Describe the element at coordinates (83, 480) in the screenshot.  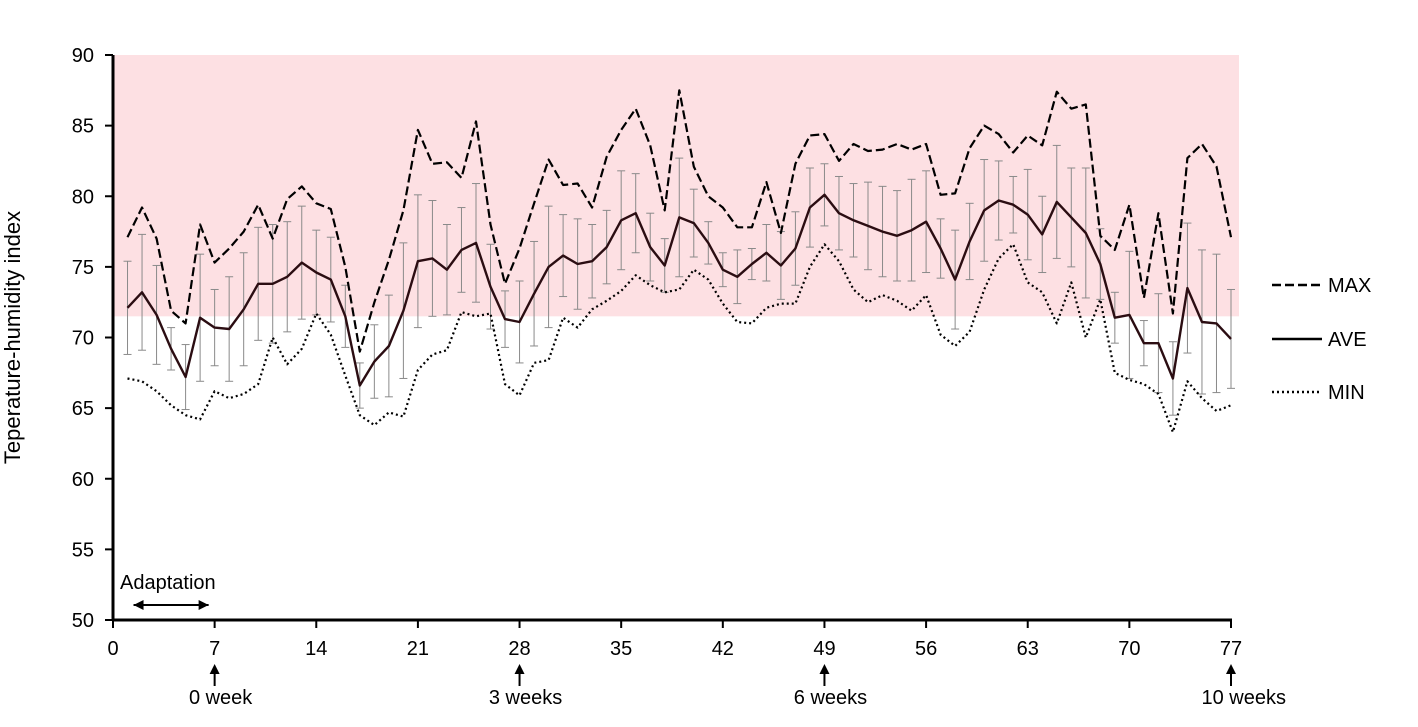
I see `y-tick-label: 60` at that location.